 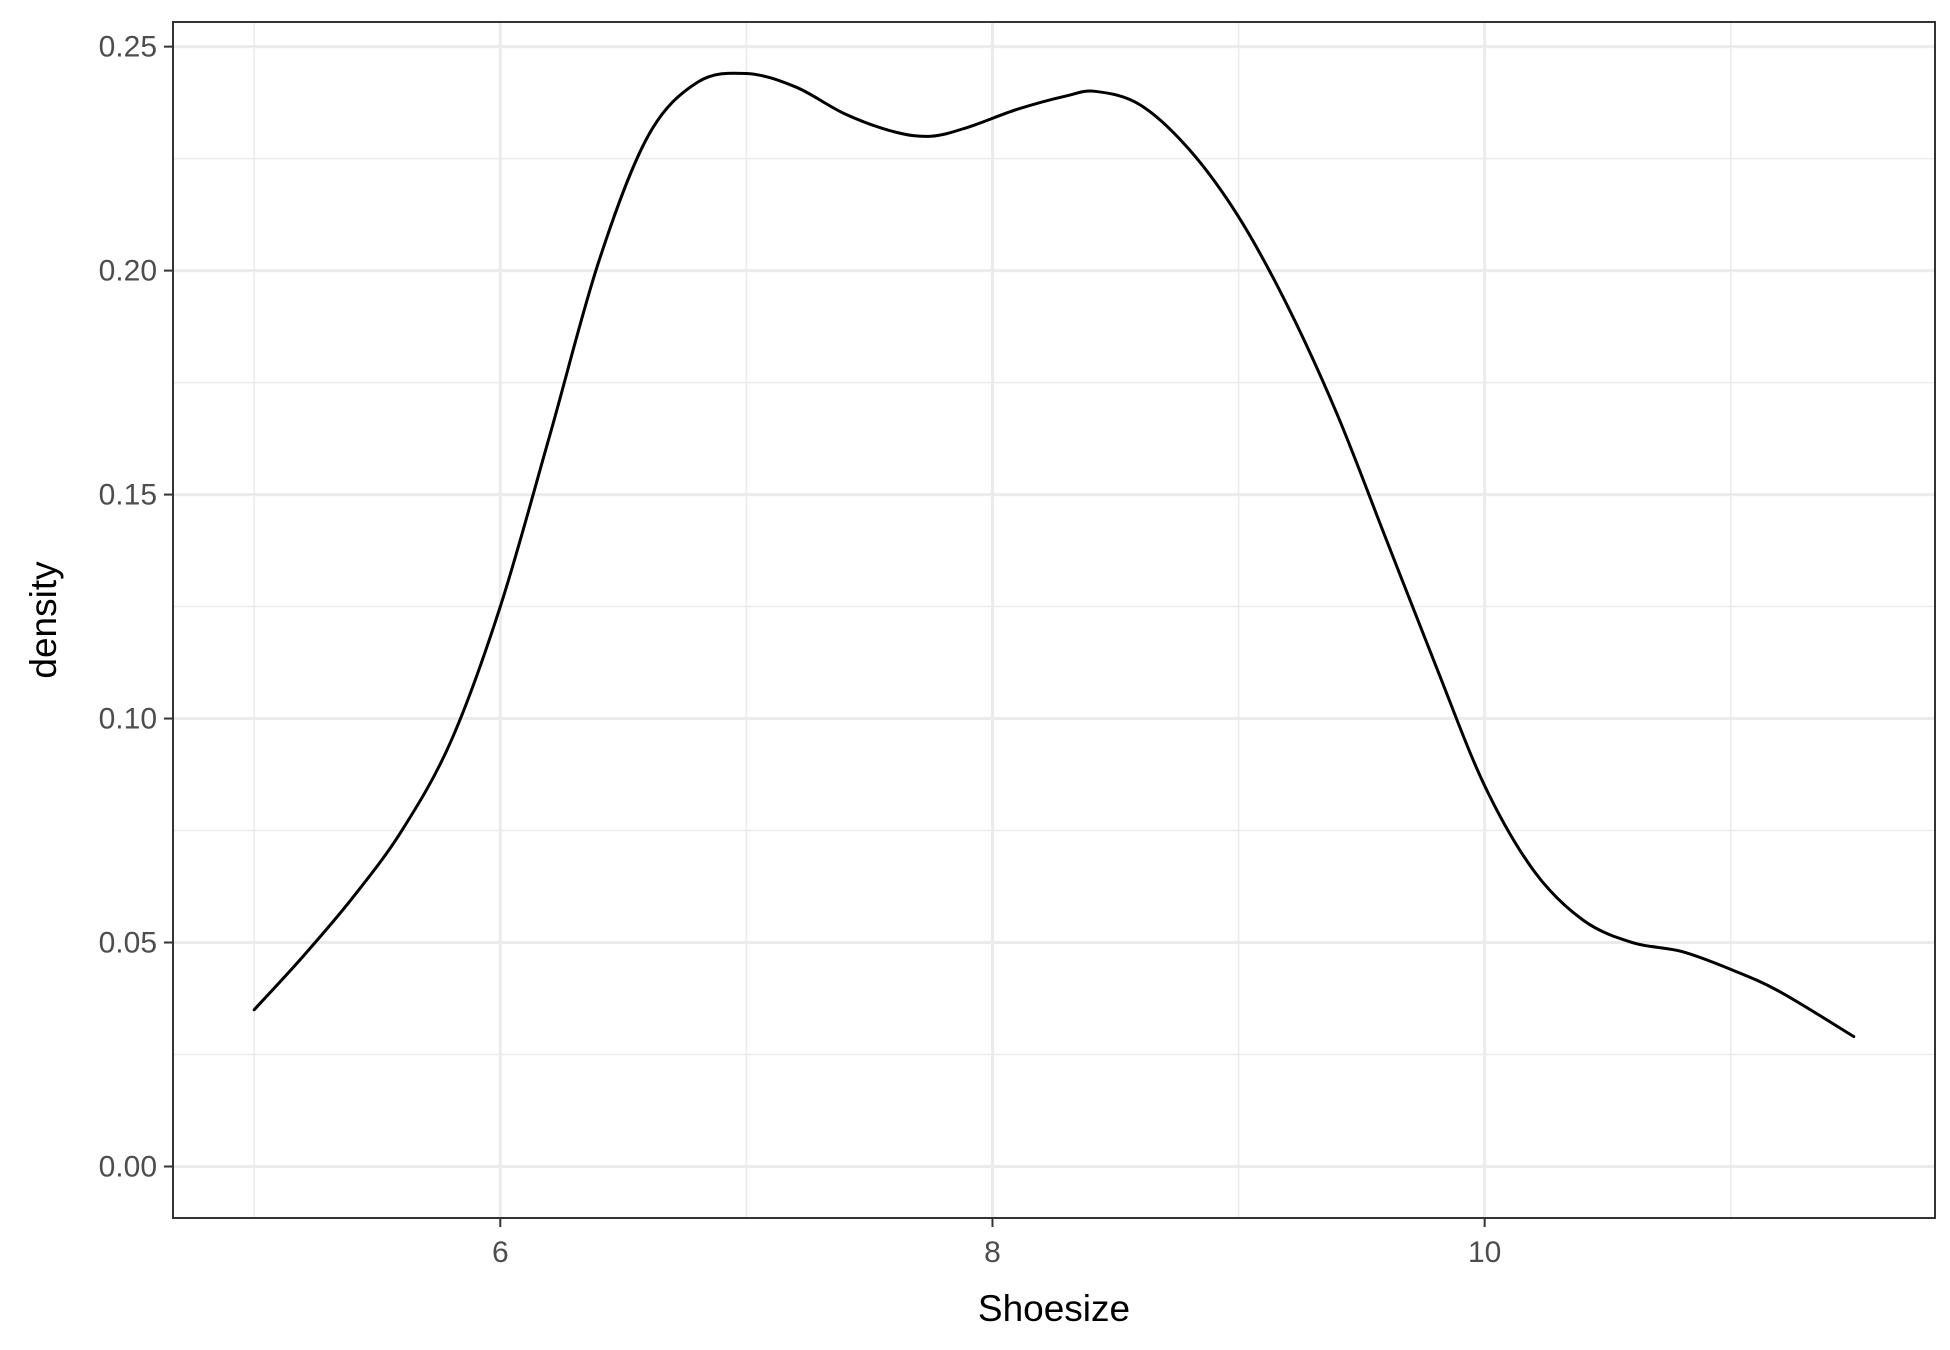 What do you see at coordinates (1484, 1252) in the screenshot?
I see `x-tick-label-2: 10` at bounding box center [1484, 1252].